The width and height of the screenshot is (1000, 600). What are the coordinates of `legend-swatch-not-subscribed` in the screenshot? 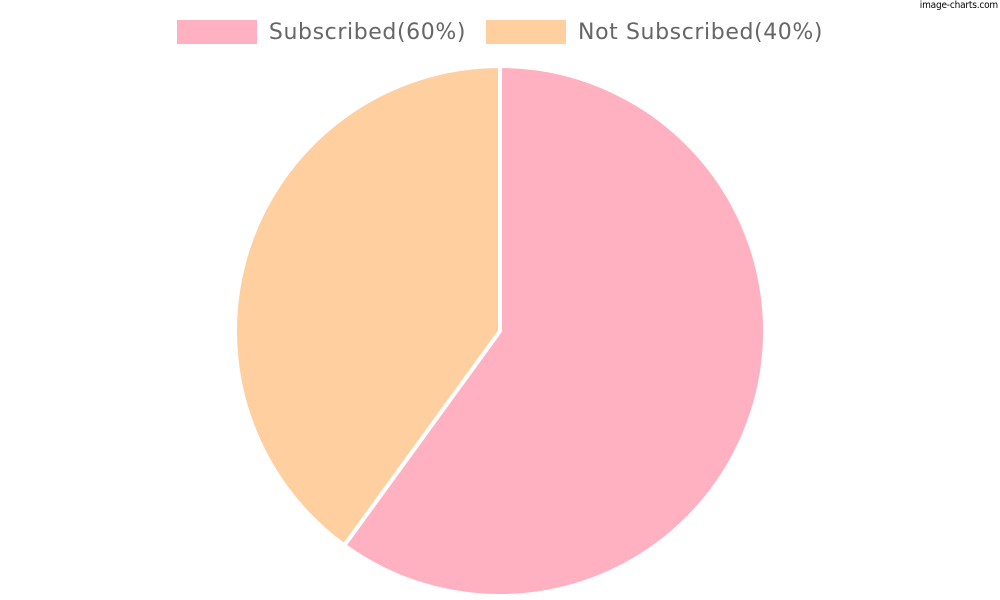 It's located at (526, 32).